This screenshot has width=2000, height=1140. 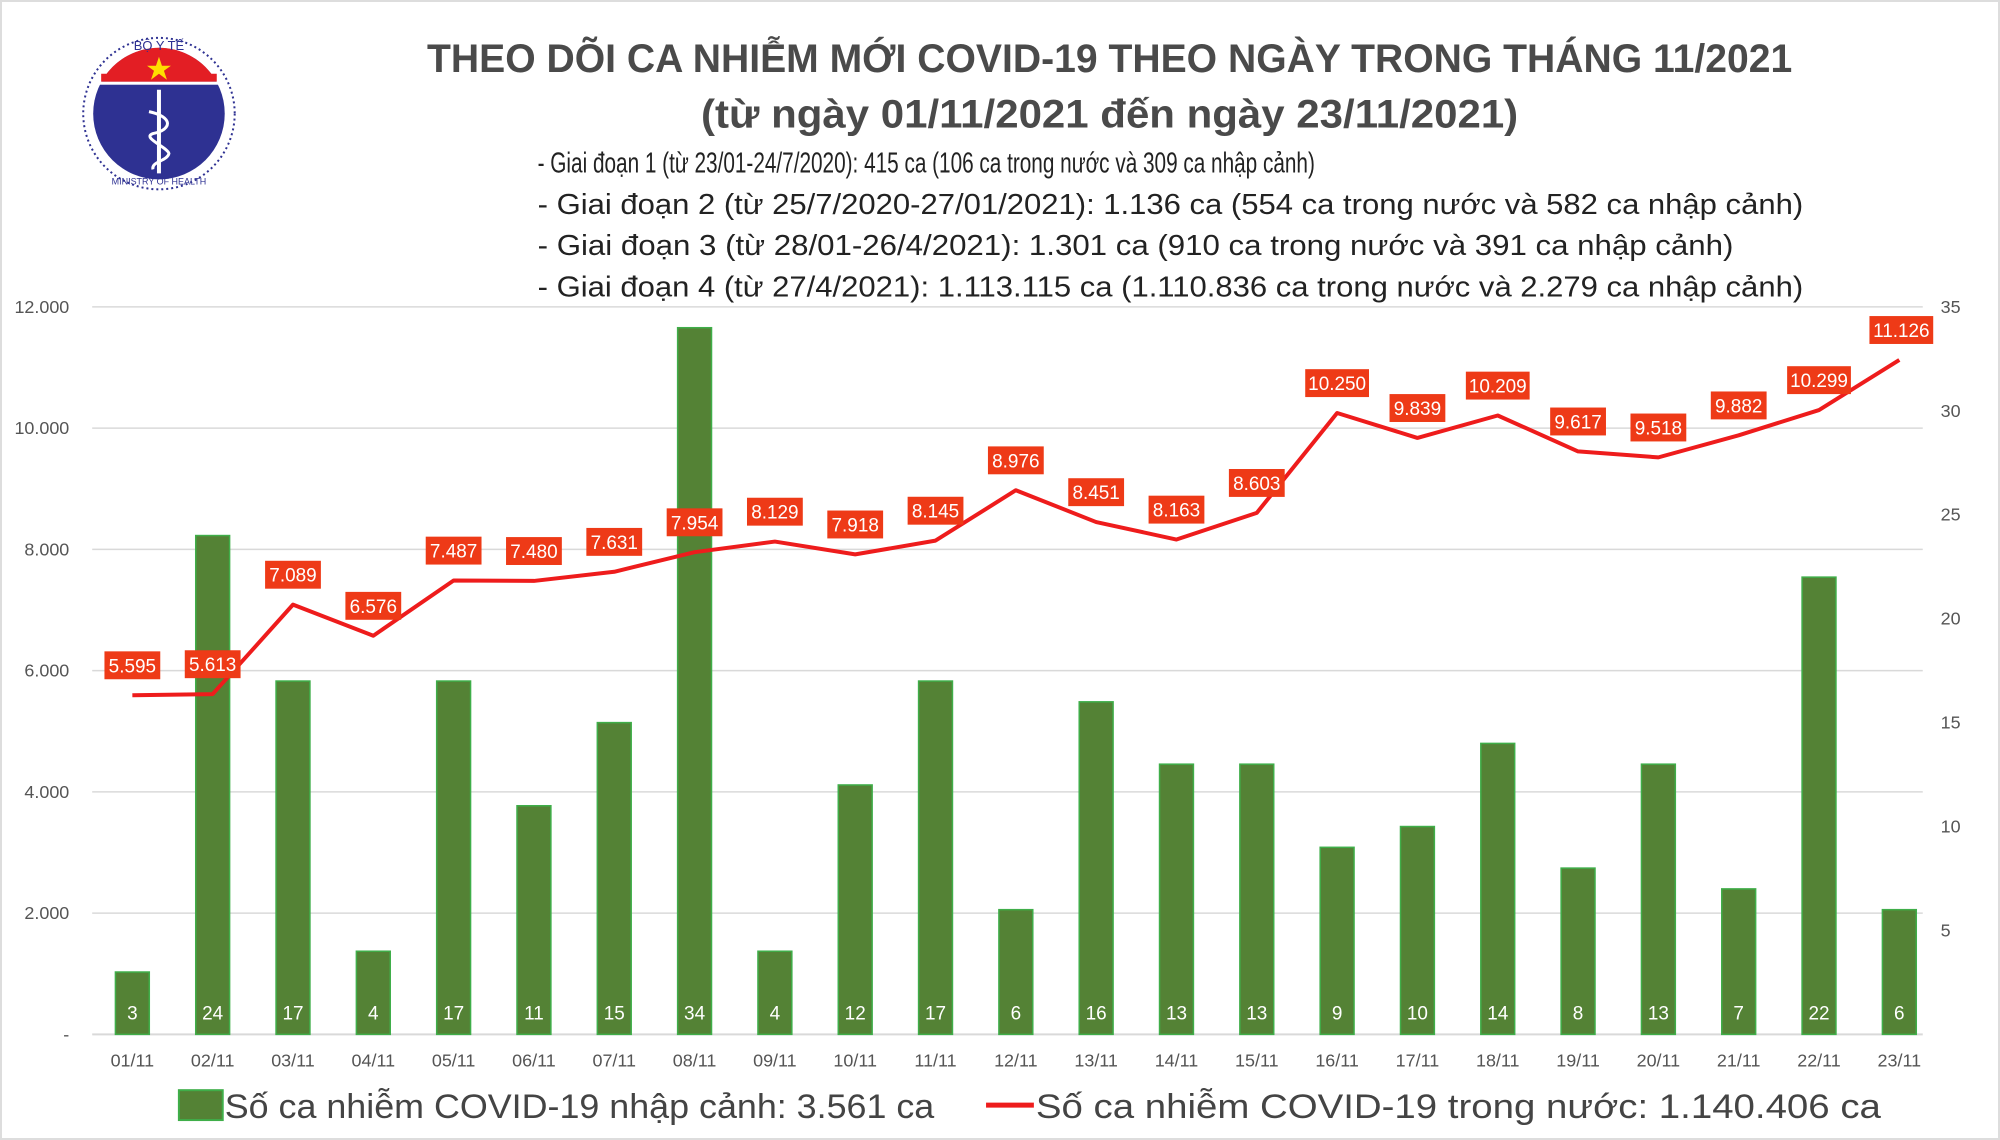 What do you see at coordinates (1096, 1060) in the screenshot?
I see `x-tick-label: 13/11` at bounding box center [1096, 1060].